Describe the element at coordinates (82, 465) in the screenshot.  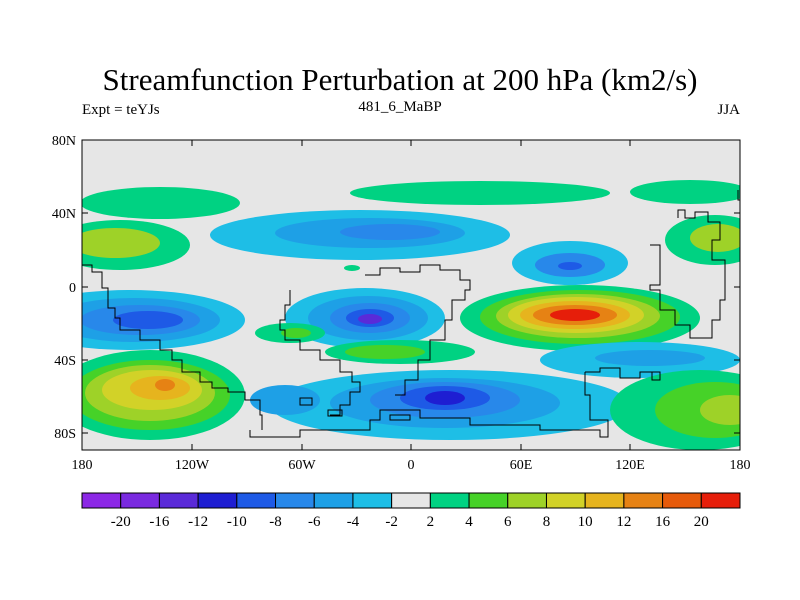
I see `lon-label-180w: 180` at that location.